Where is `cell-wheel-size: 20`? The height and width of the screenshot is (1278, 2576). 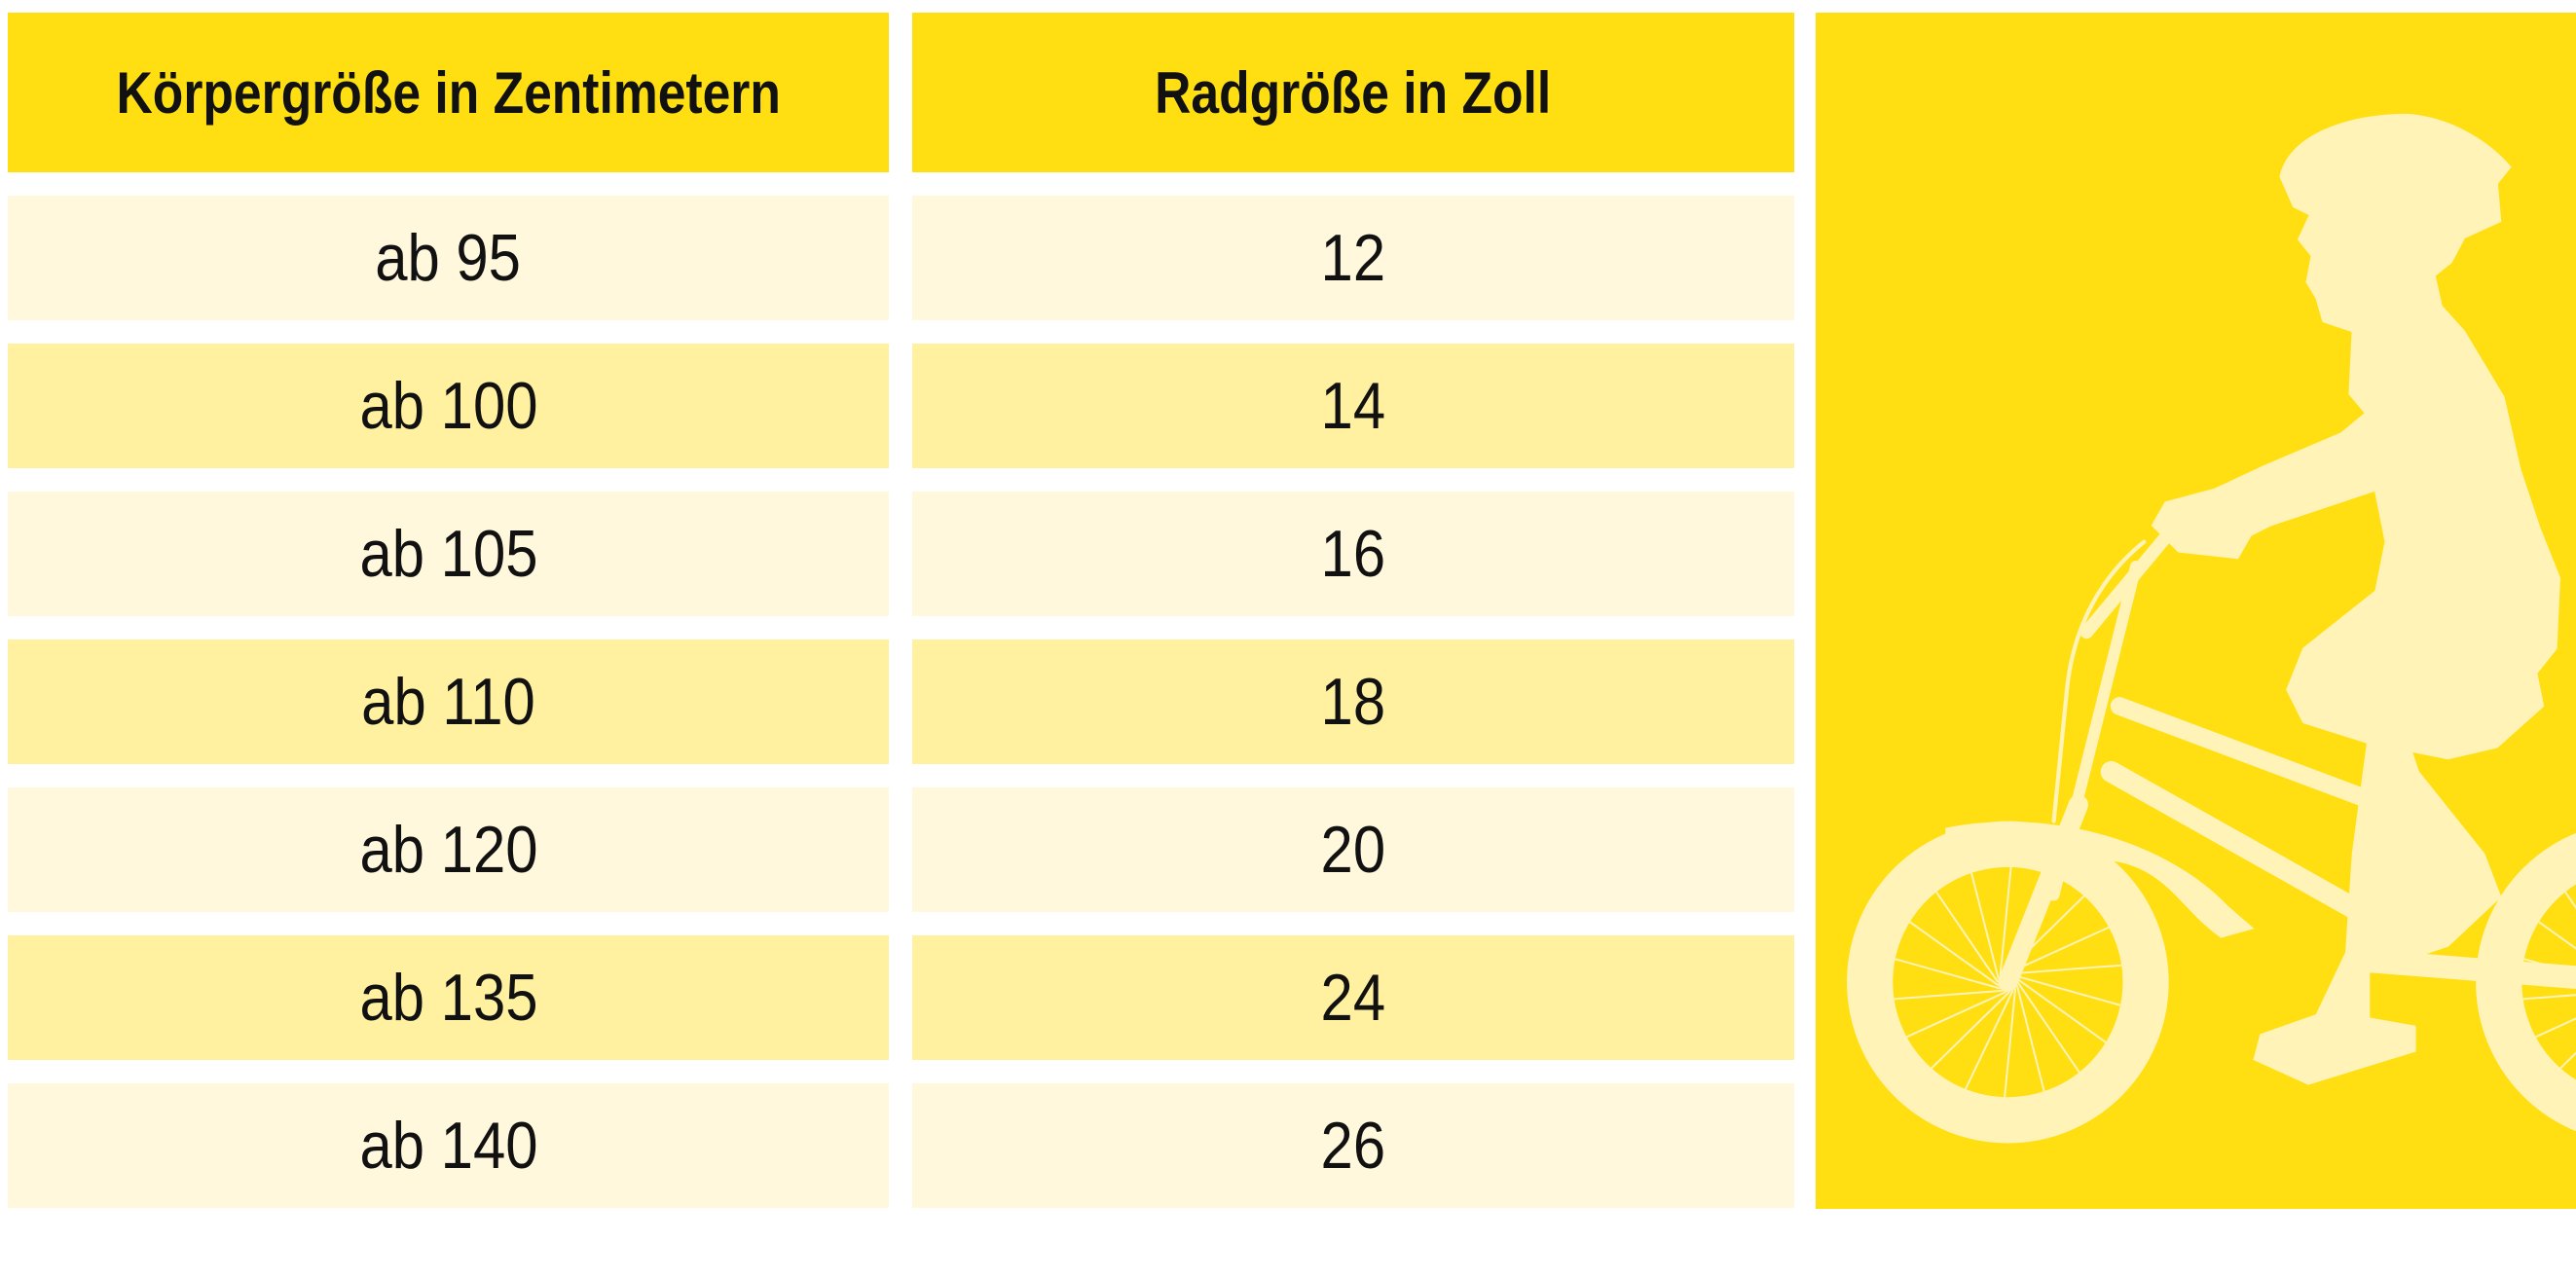
cell-wheel-size: 20 is located at coordinates (1353, 849).